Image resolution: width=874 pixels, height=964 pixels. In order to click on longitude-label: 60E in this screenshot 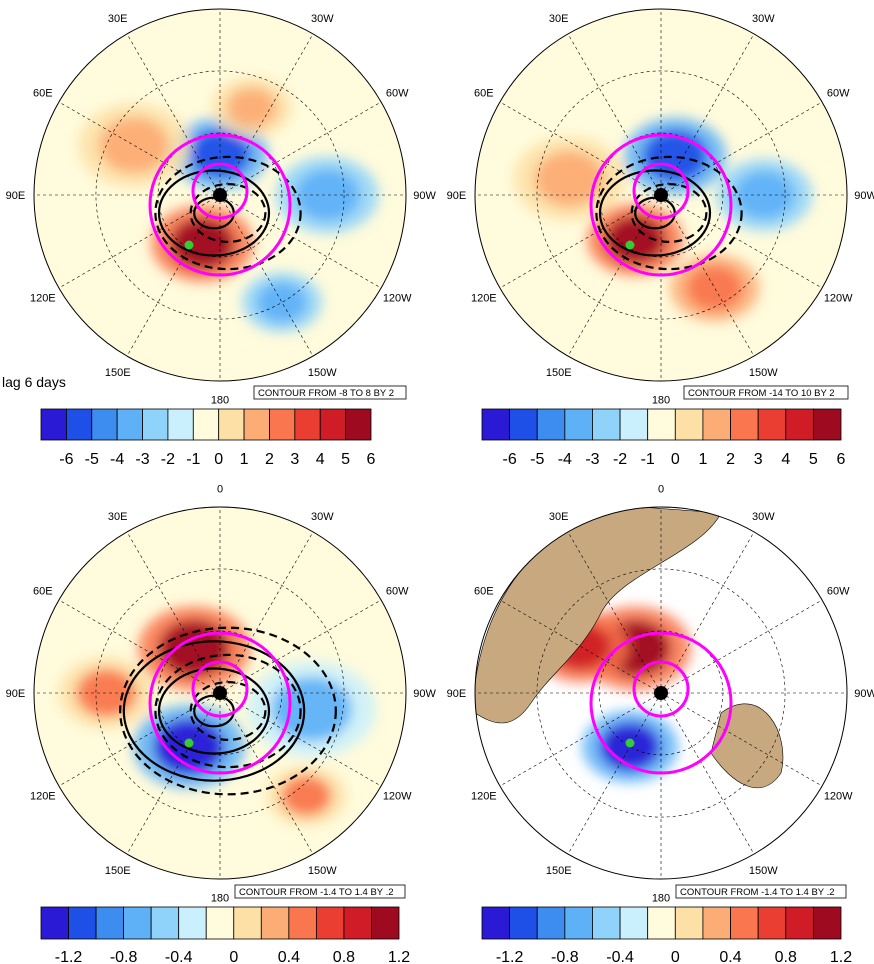, I will do `click(484, 592)`.